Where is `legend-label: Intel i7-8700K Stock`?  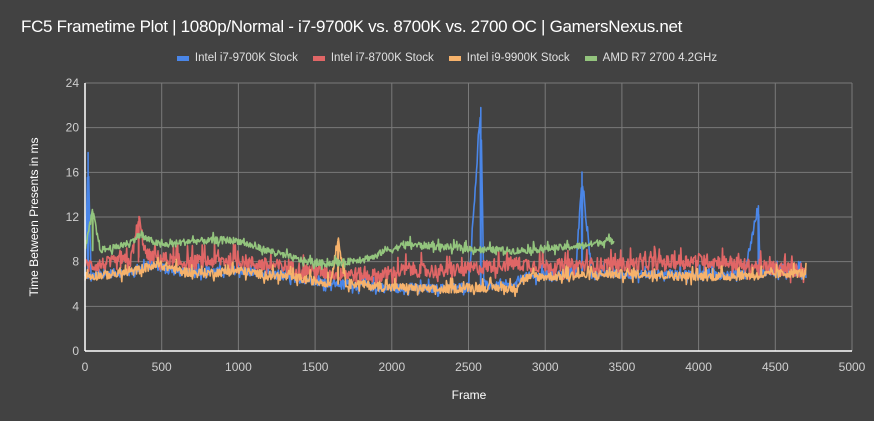 legend-label: Intel i7-8700K Stock is located at coordinates (382, 58).